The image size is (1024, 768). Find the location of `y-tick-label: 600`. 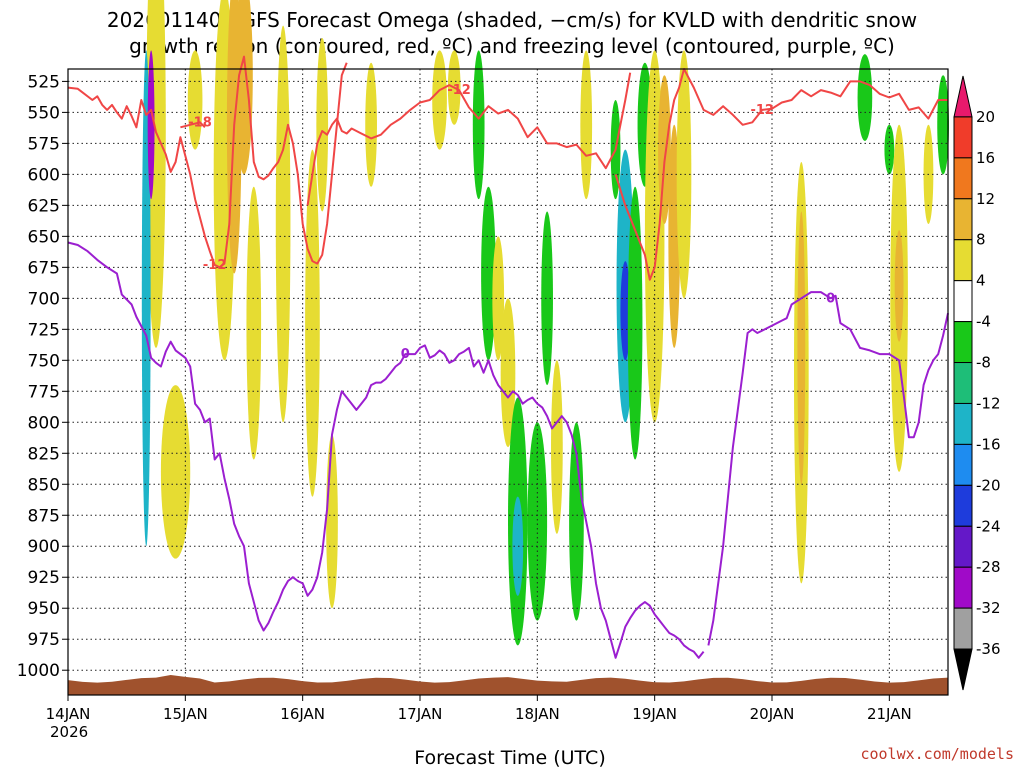

y-tick-label: 600 is located at coordinates (44, 175).